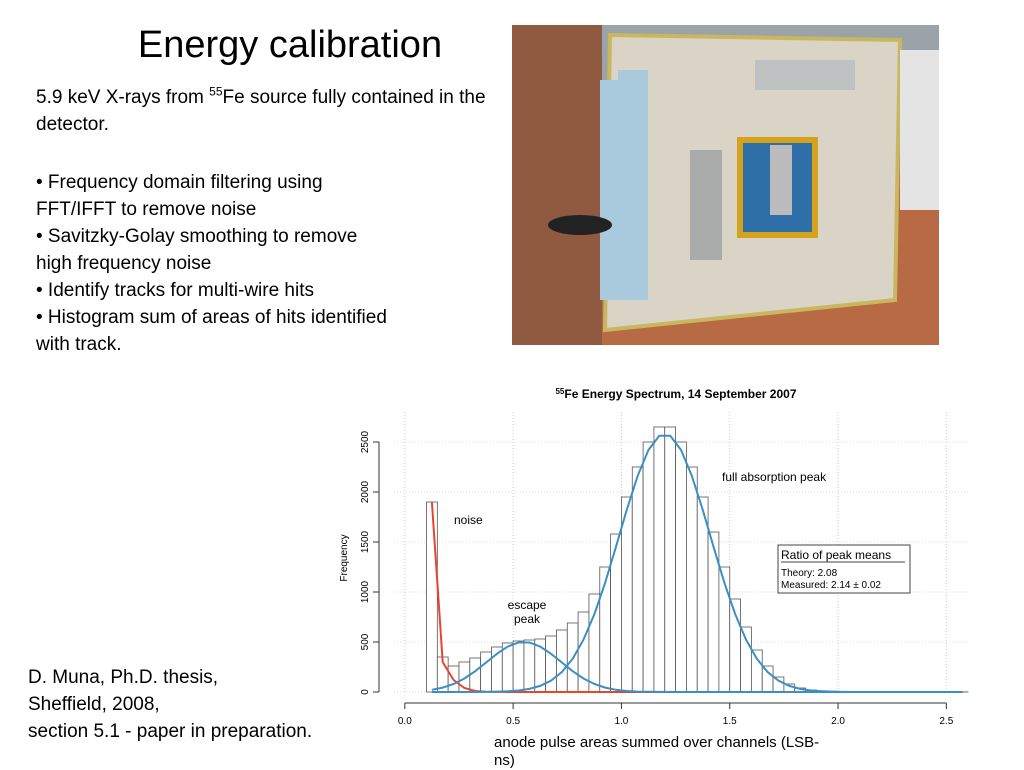 This screenshot has height=770, width=1024. What do you see at coordinates (365, 692) in the screenshot?
I see `y-tick-label: 0` at bounding box center [365, 692].